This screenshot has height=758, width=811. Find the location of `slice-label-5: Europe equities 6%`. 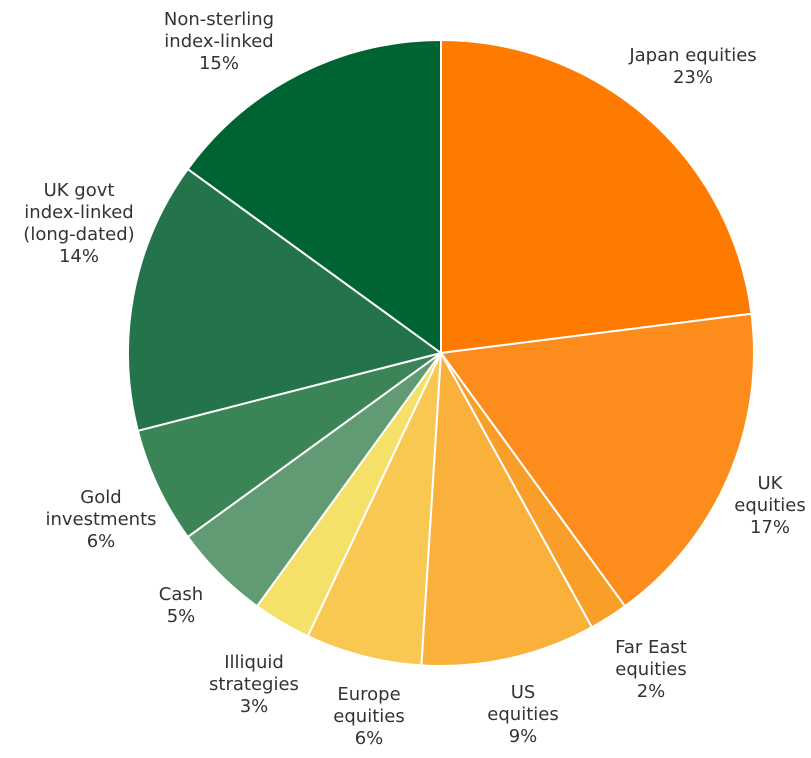

slice-label-5: Europe equities 6% is located at coordinates (368, 716).